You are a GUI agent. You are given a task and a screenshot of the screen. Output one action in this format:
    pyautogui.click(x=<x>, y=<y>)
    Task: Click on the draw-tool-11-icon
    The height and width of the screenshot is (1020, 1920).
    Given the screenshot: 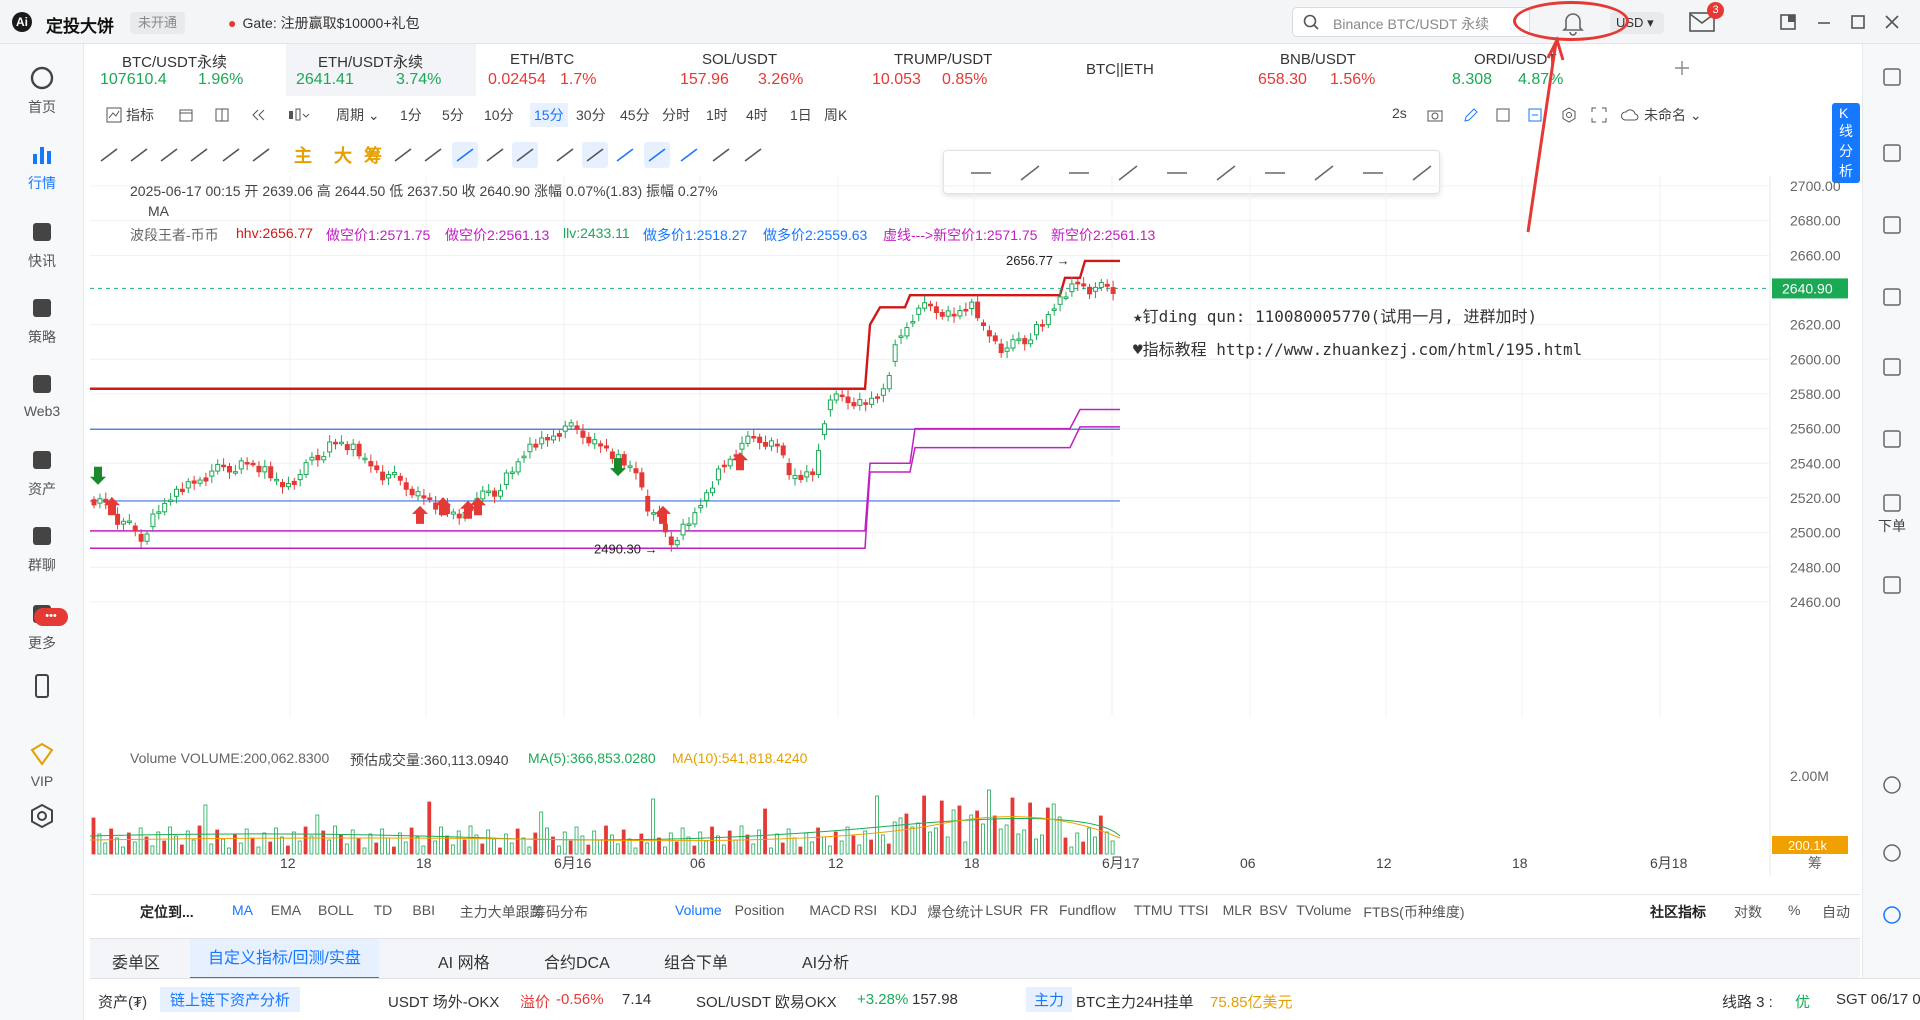 What is the action you would take?
    pyautogui.click(x=465, y=155)
    